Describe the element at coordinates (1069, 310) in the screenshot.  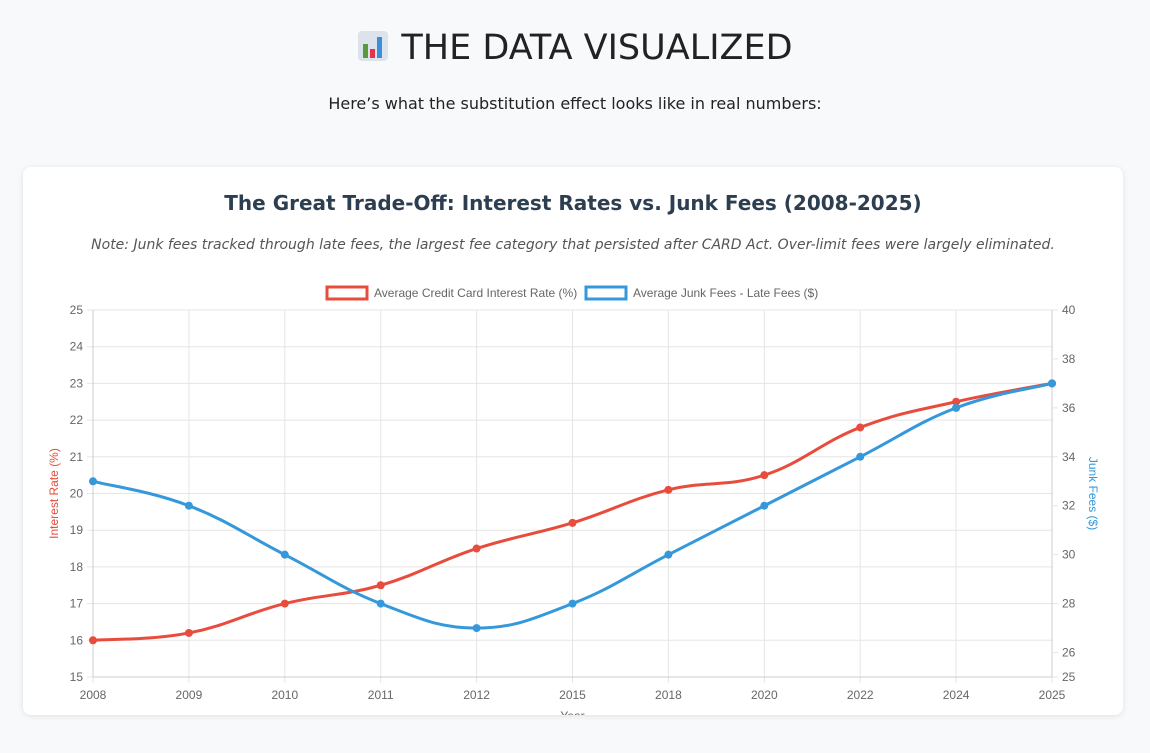
I see `y2-tick-label: 40` at that location.